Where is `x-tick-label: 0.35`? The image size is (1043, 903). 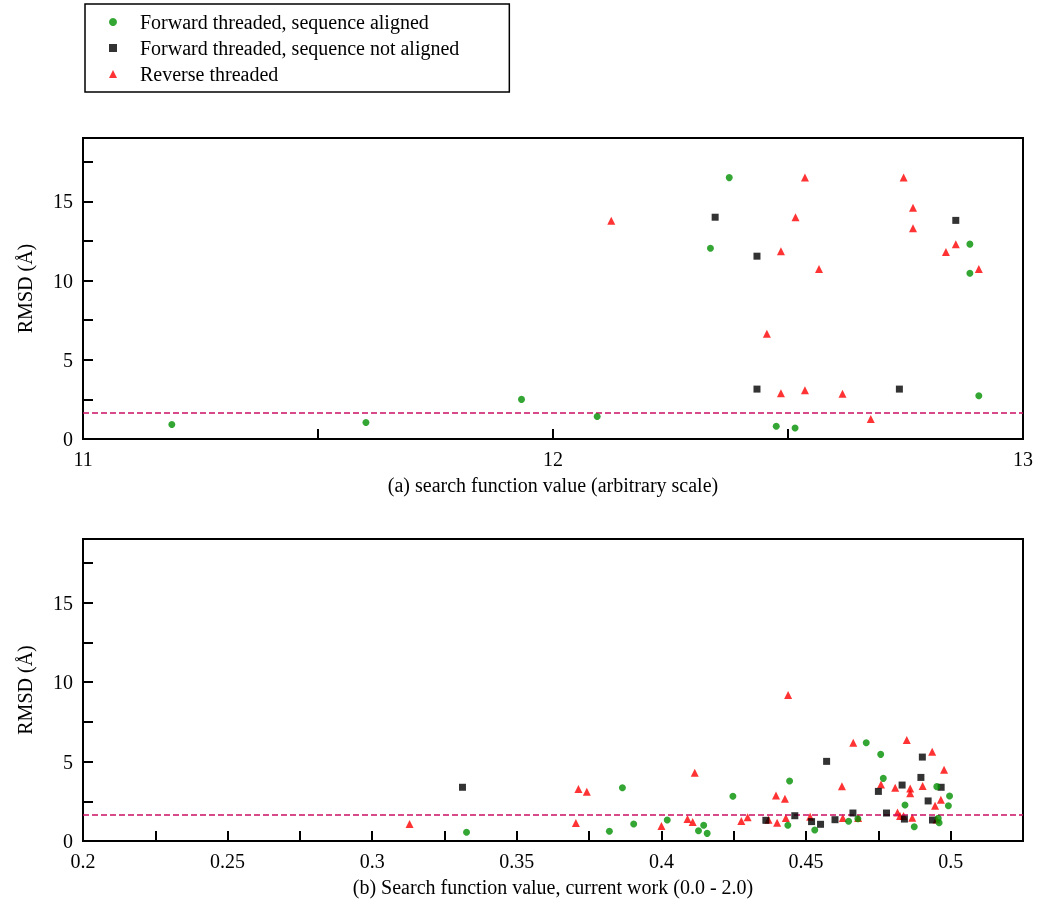
x-tick-label: 0.35 is located at coordinates (517, 861).